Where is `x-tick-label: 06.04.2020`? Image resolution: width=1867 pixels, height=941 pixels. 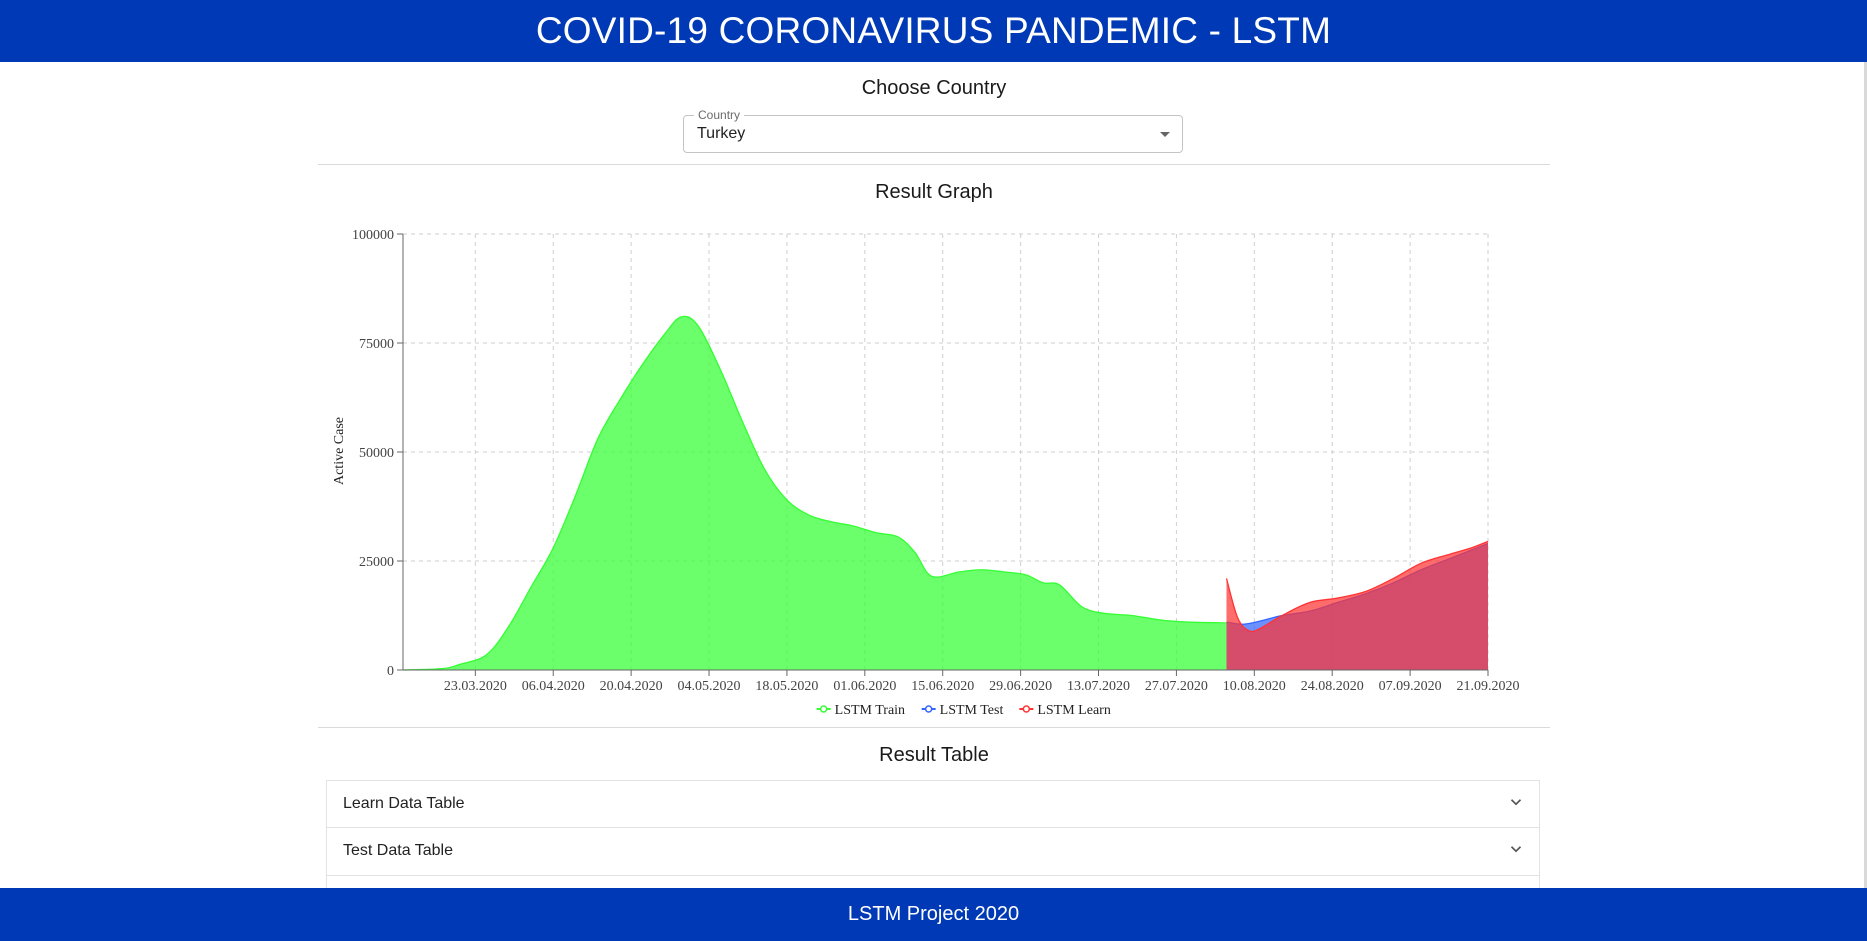
x-tick-label: 06.04.2020 is located at coordinates (553, 686).